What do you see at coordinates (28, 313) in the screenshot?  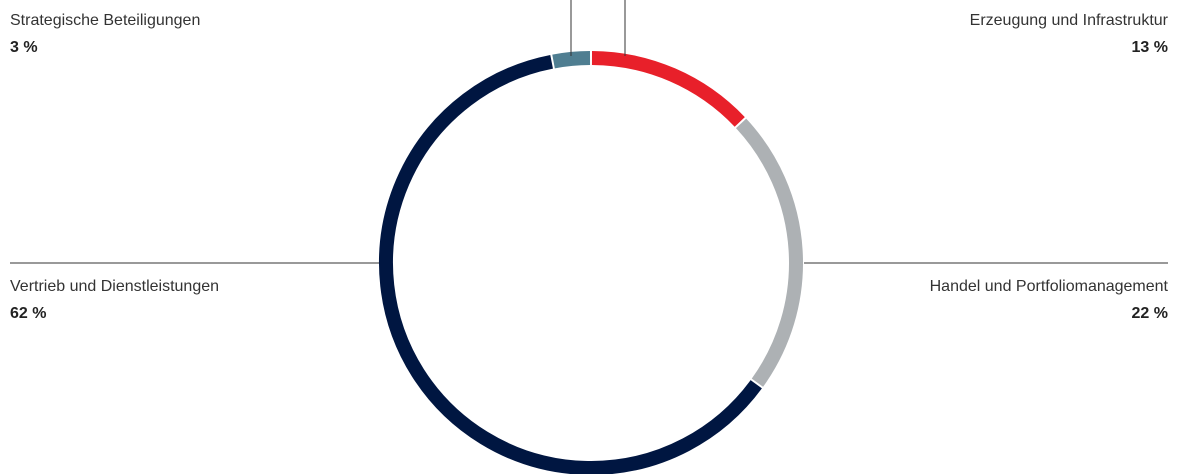 I see `slice-value-sales: 62 %` at bounding box center [28, 313].